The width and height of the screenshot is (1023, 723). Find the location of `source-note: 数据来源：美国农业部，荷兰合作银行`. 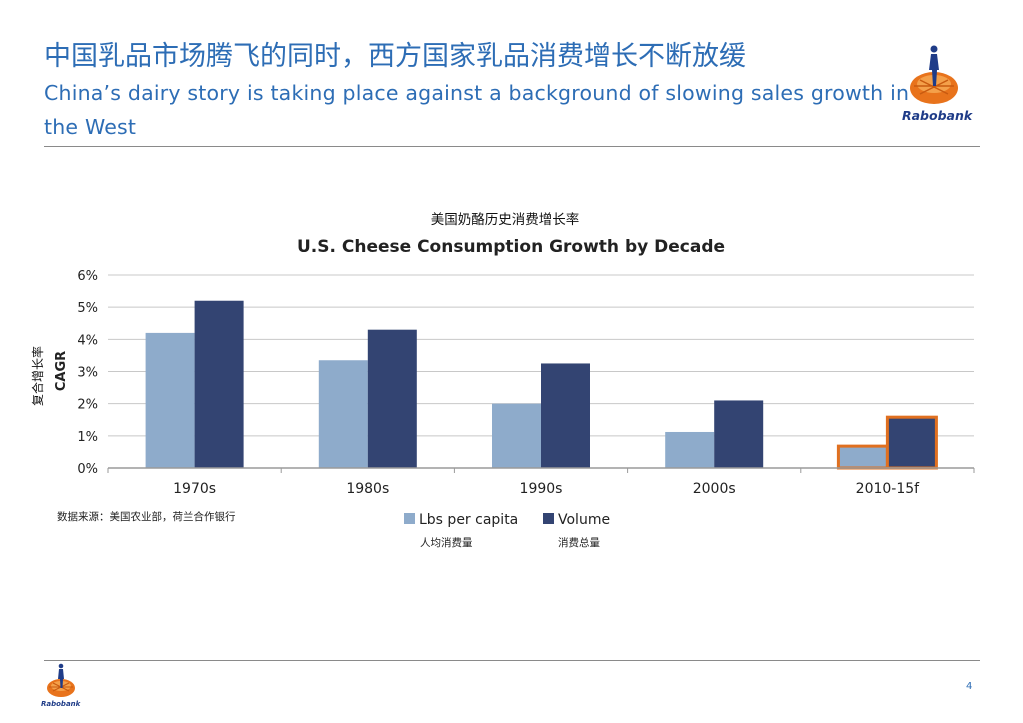

source-note: 数据来源：美国农业部，荷兰合作银行 is located at coordinates (146, 517).